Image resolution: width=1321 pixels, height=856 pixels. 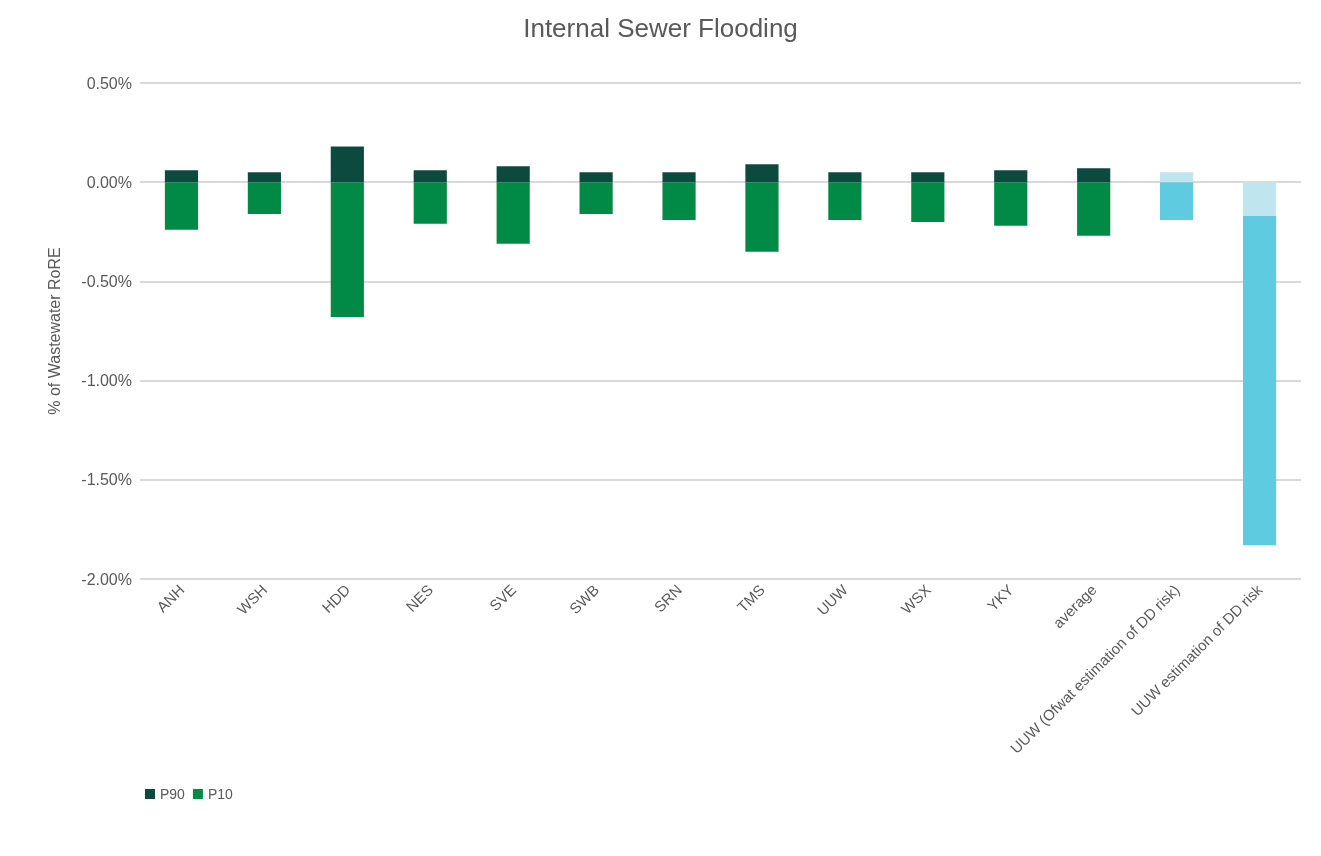 I want to click on y-tick-label: -1.00%, so click(x=106, y=381).